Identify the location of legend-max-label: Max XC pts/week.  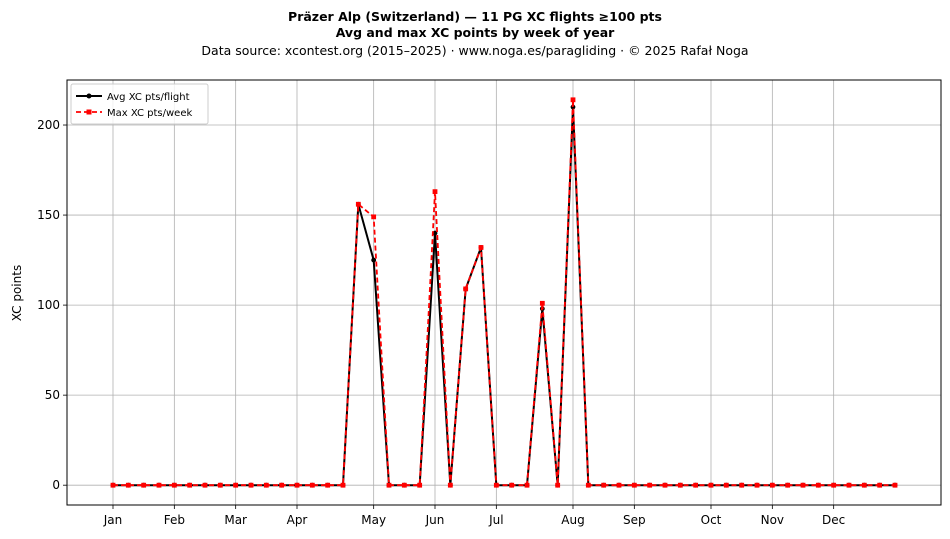
(149, 113).